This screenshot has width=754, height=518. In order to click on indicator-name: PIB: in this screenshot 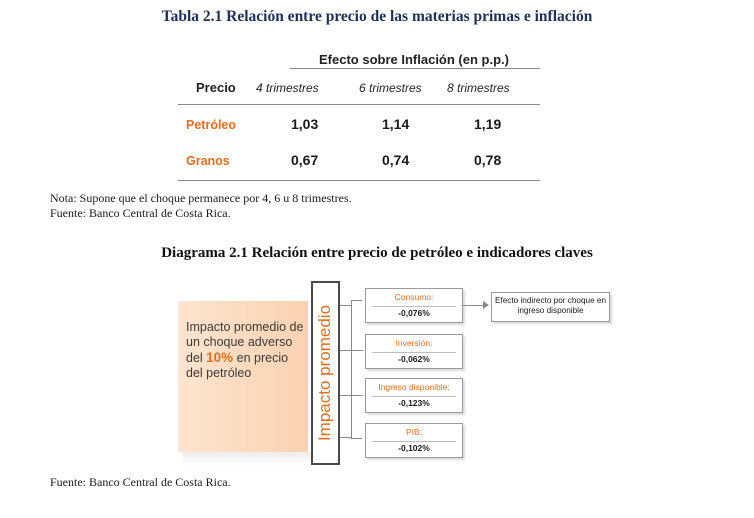, I will do `click(414, 432)`.